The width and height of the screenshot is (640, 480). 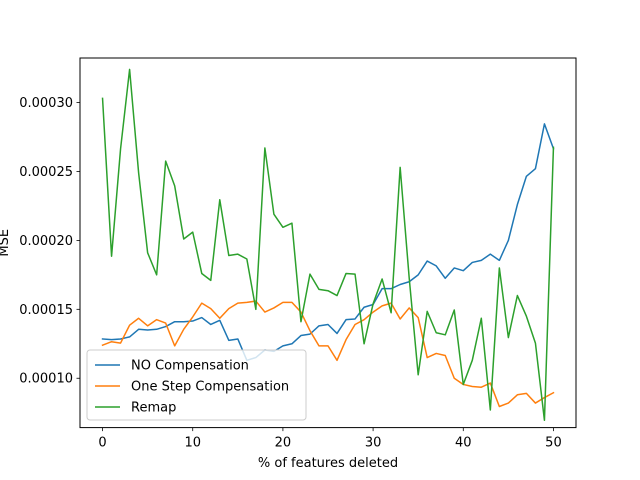 What do you see at coordinates (46, 310) in the screenshot?
I see `y-tick-label: 0.00015` at bounding box center [46, 310].